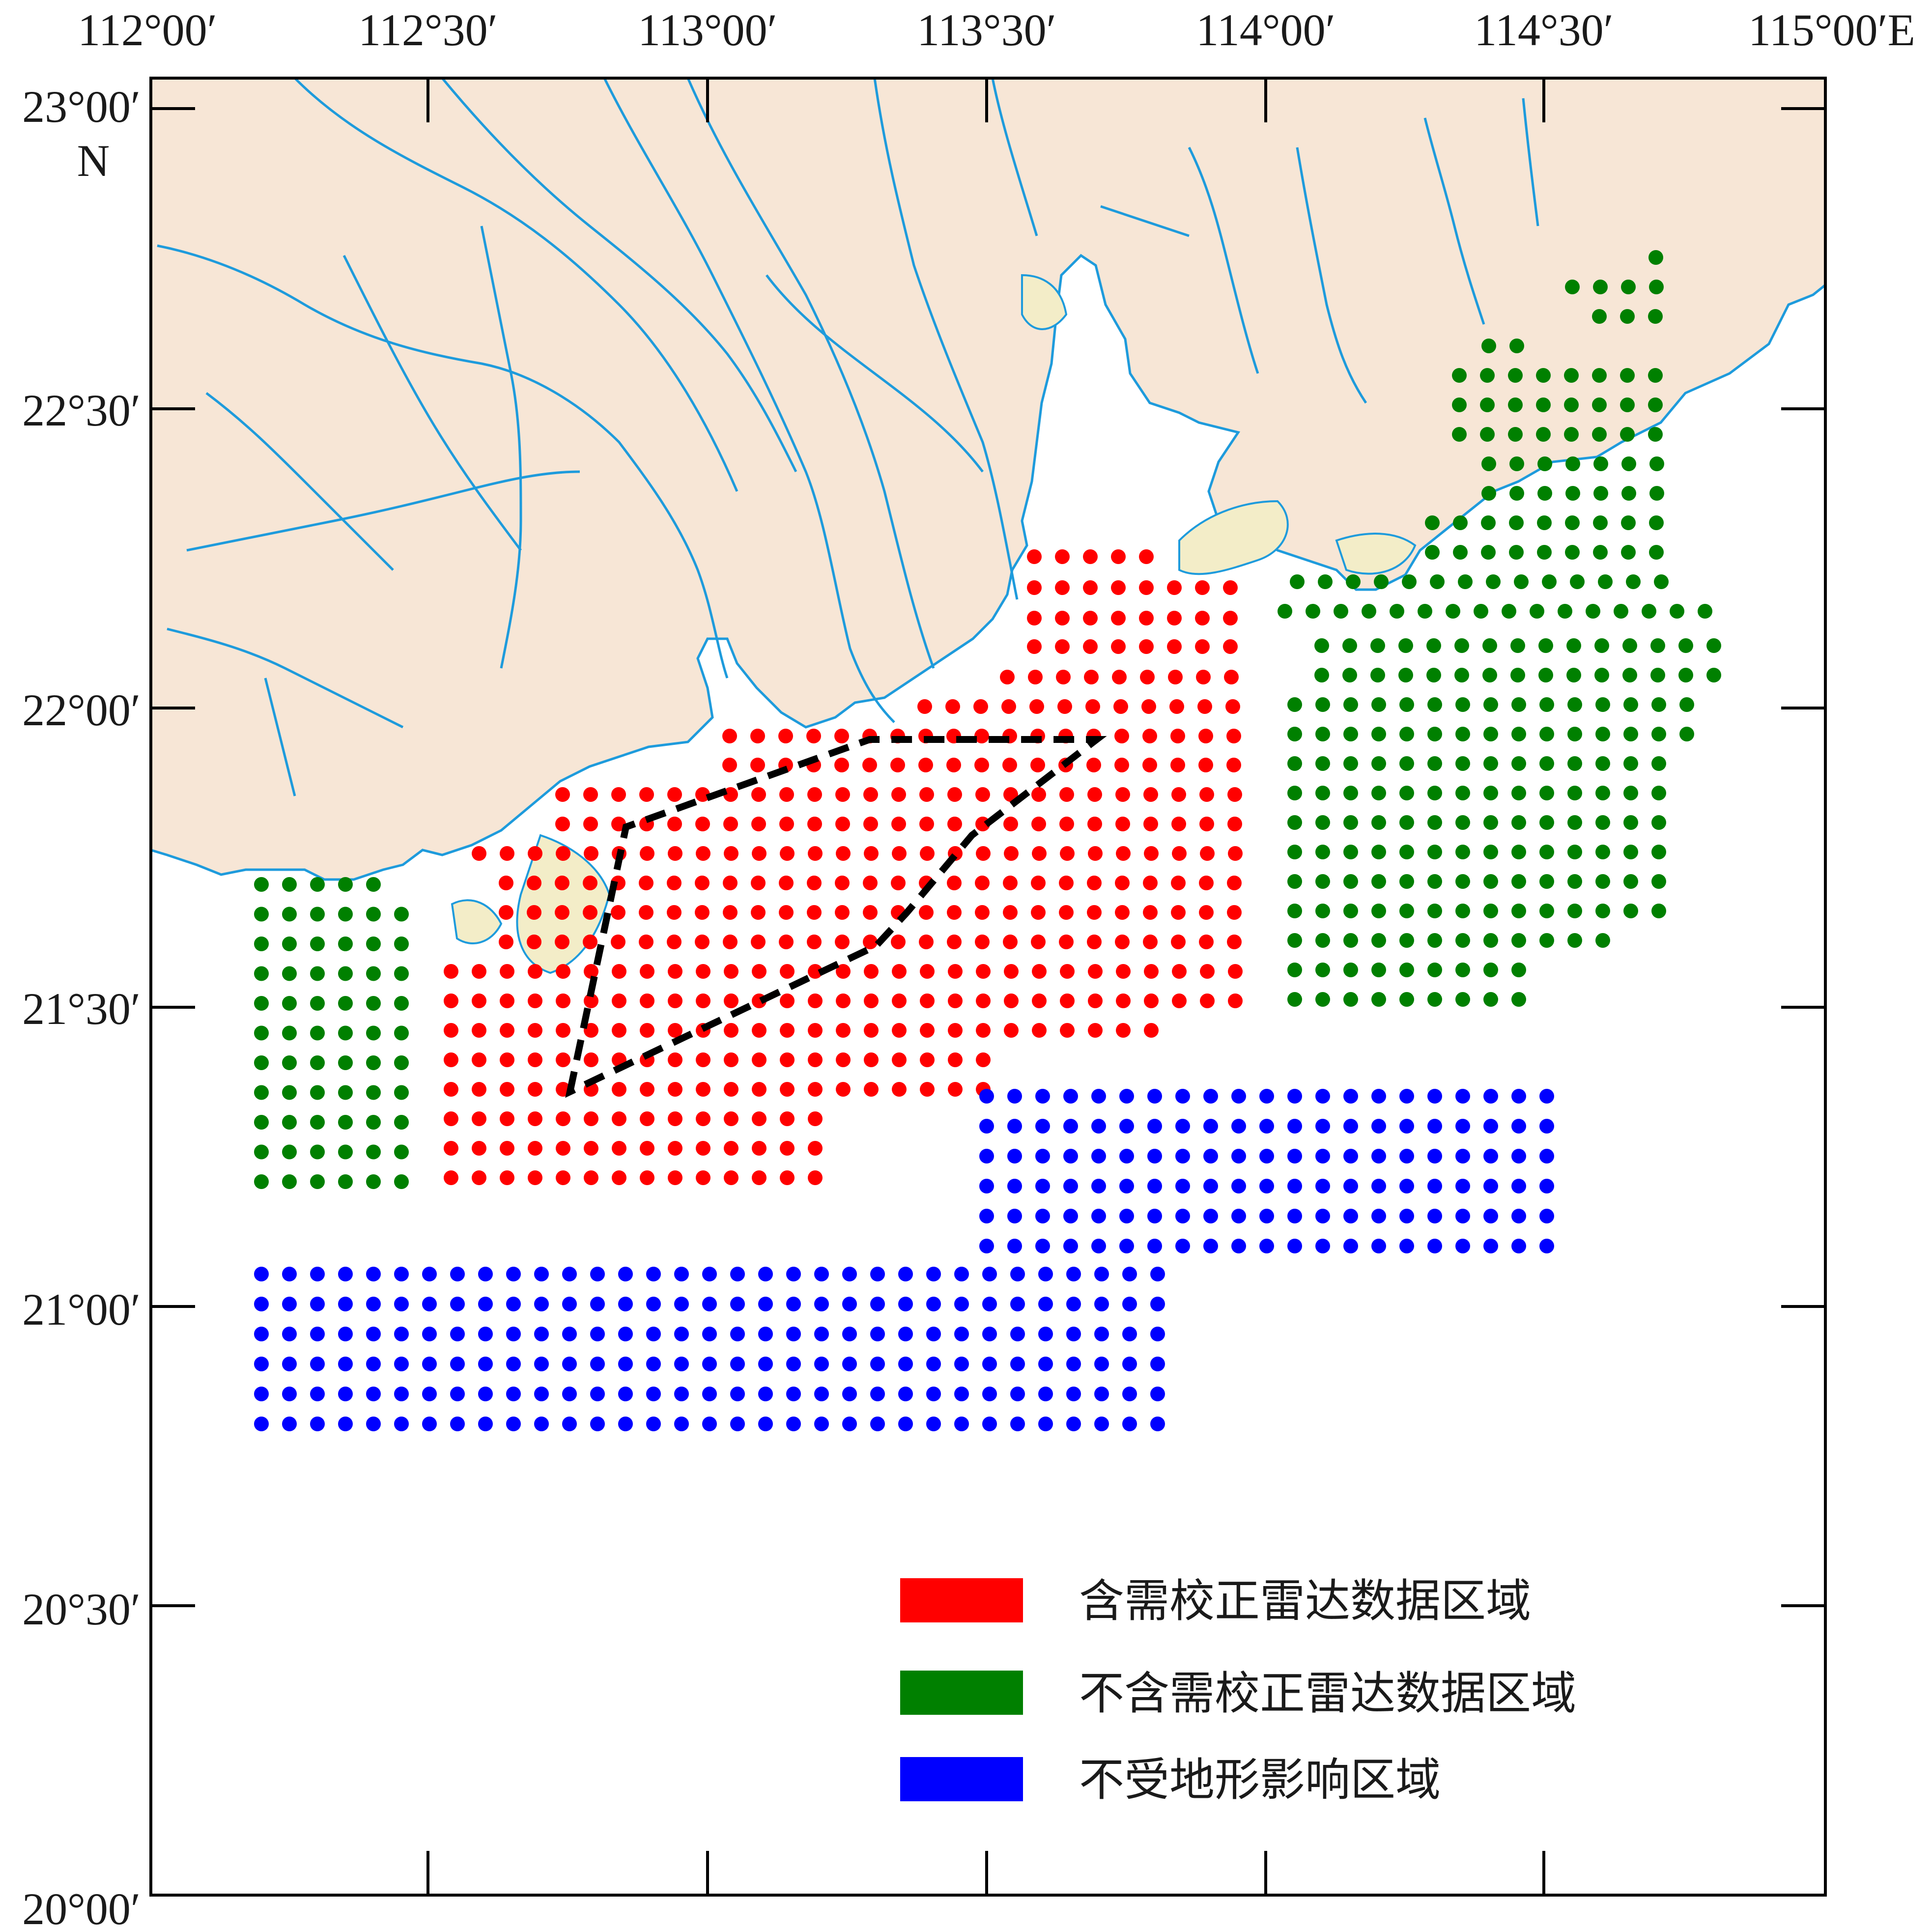  What do you see at coordinates (1305, 1601) in the screenshot?
I see `legend-label-corrected: 含需校正雷达数据区域` at bounding box center [1305, 1601].